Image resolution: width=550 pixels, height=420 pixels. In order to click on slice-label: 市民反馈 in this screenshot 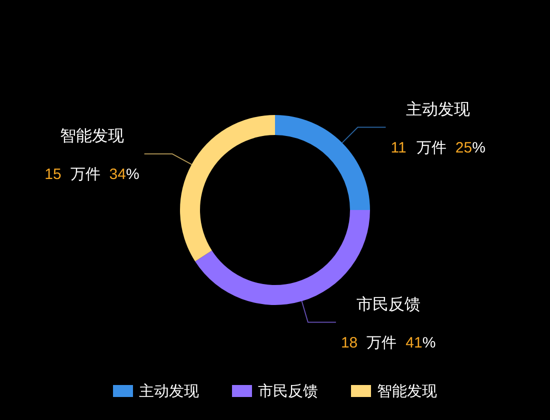, I will do `click(388, 304)`.